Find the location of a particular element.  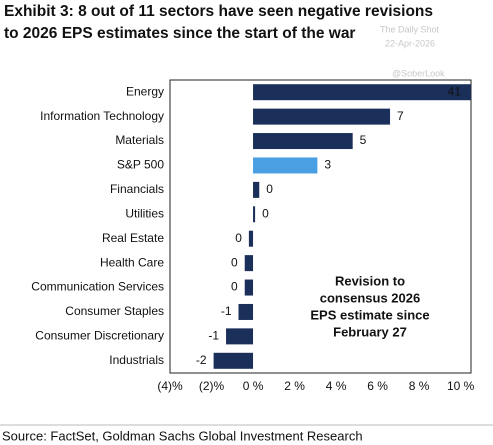

annotation: February 27 is located at coordinates (370, 331).